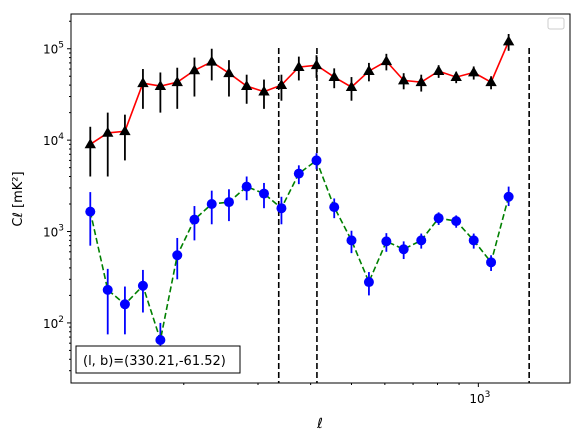  What do you see at coordinates (479, 398) in the screenshot?
I see `x-tick-label-1: 103` at bounding box center [479, 398].